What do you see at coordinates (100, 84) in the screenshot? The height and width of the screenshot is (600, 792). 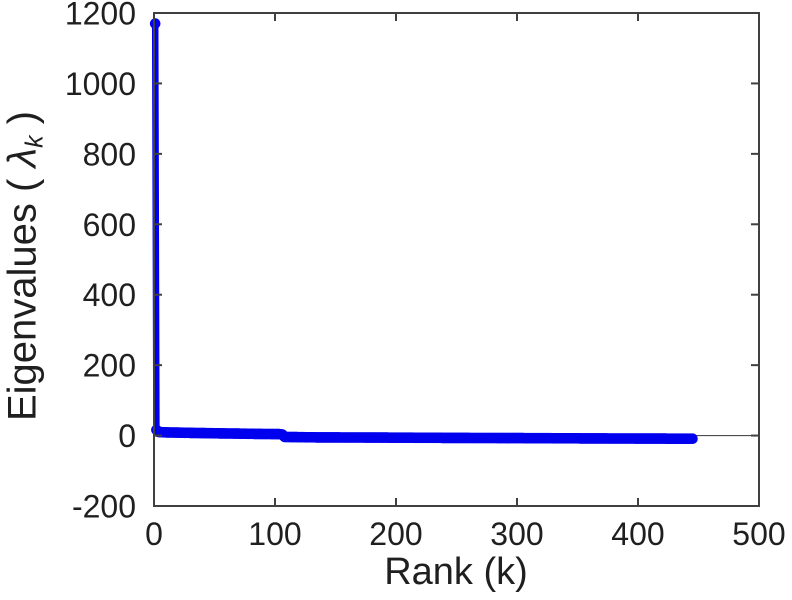 I see `y-tick-label: 1000` at bounding box center [100, 84].